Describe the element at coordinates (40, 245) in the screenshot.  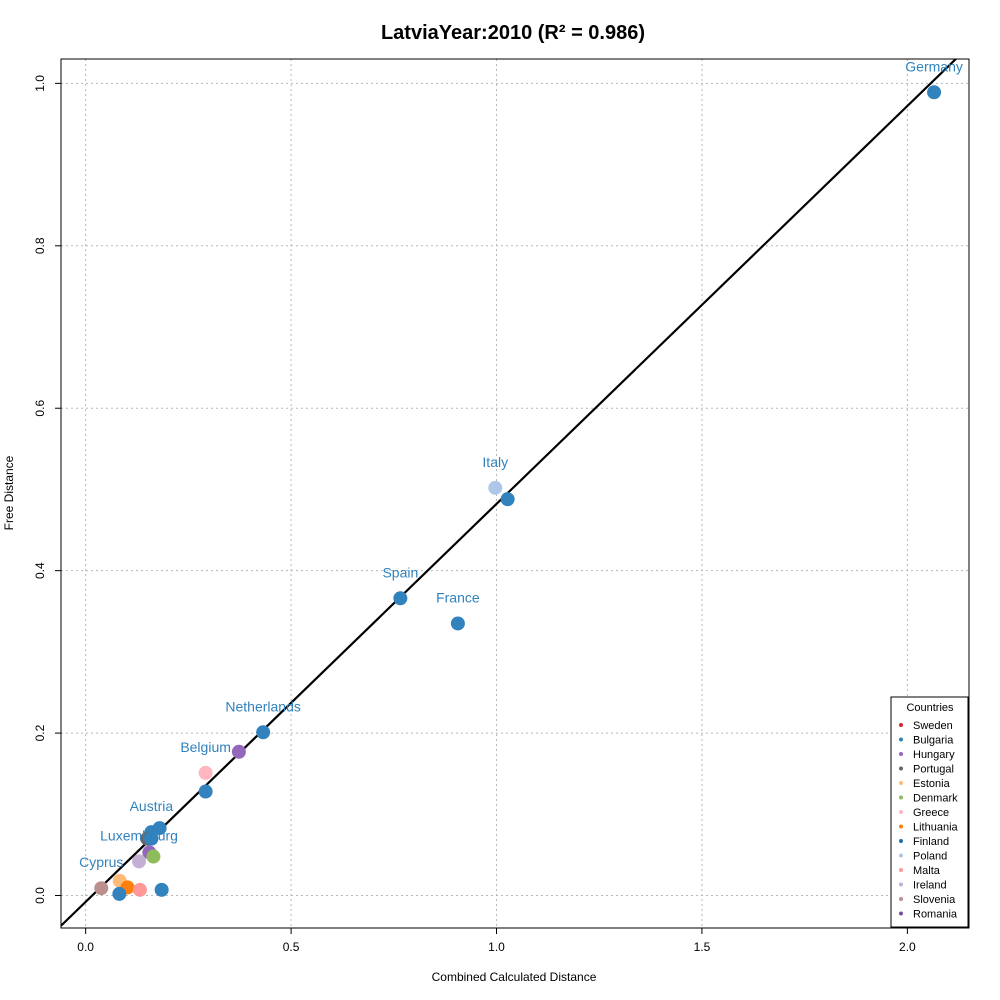
I see `y-tick-label: 0.8` at that location.